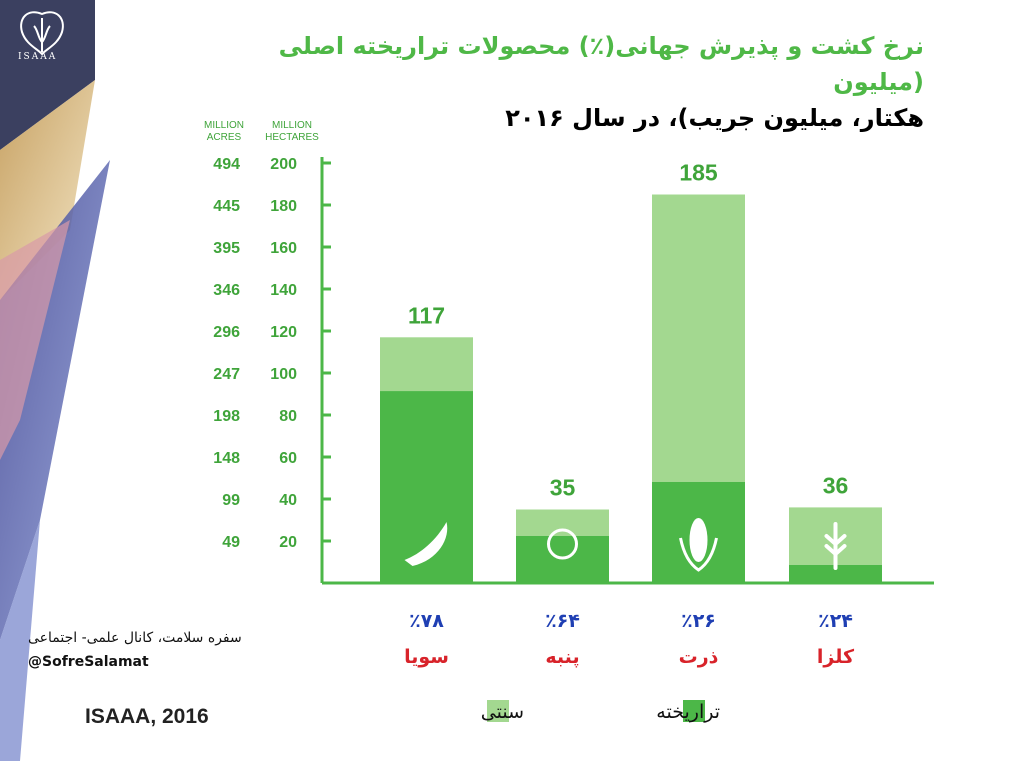 The image size is (1019, 761). What do you see at coordinates (283, 206) in the screenshot?
I see `y-tick-hectares: 180` at bounding box center [283, 206].